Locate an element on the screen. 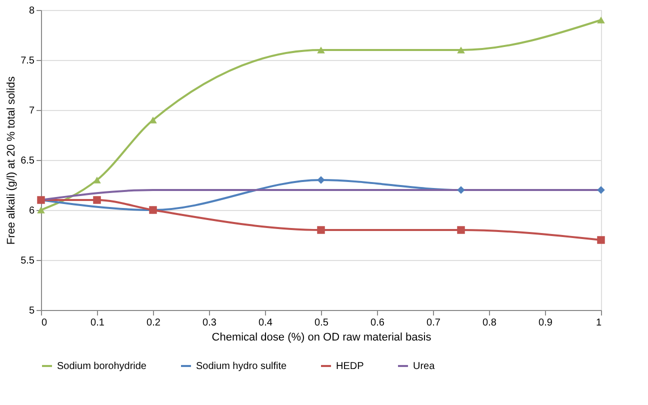 This screenshot has width=648, height=405. legend-label: Urea is located at coordinates (424, 366).